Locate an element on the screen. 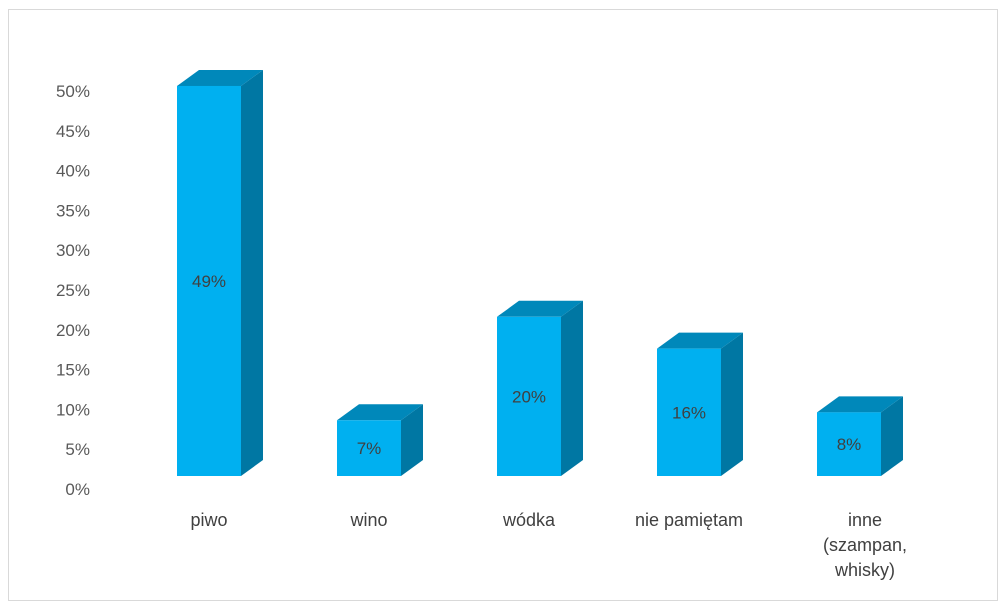 This screenshot has height=608, width=1006. data-label: 20% is located at coordinates (529, 396).